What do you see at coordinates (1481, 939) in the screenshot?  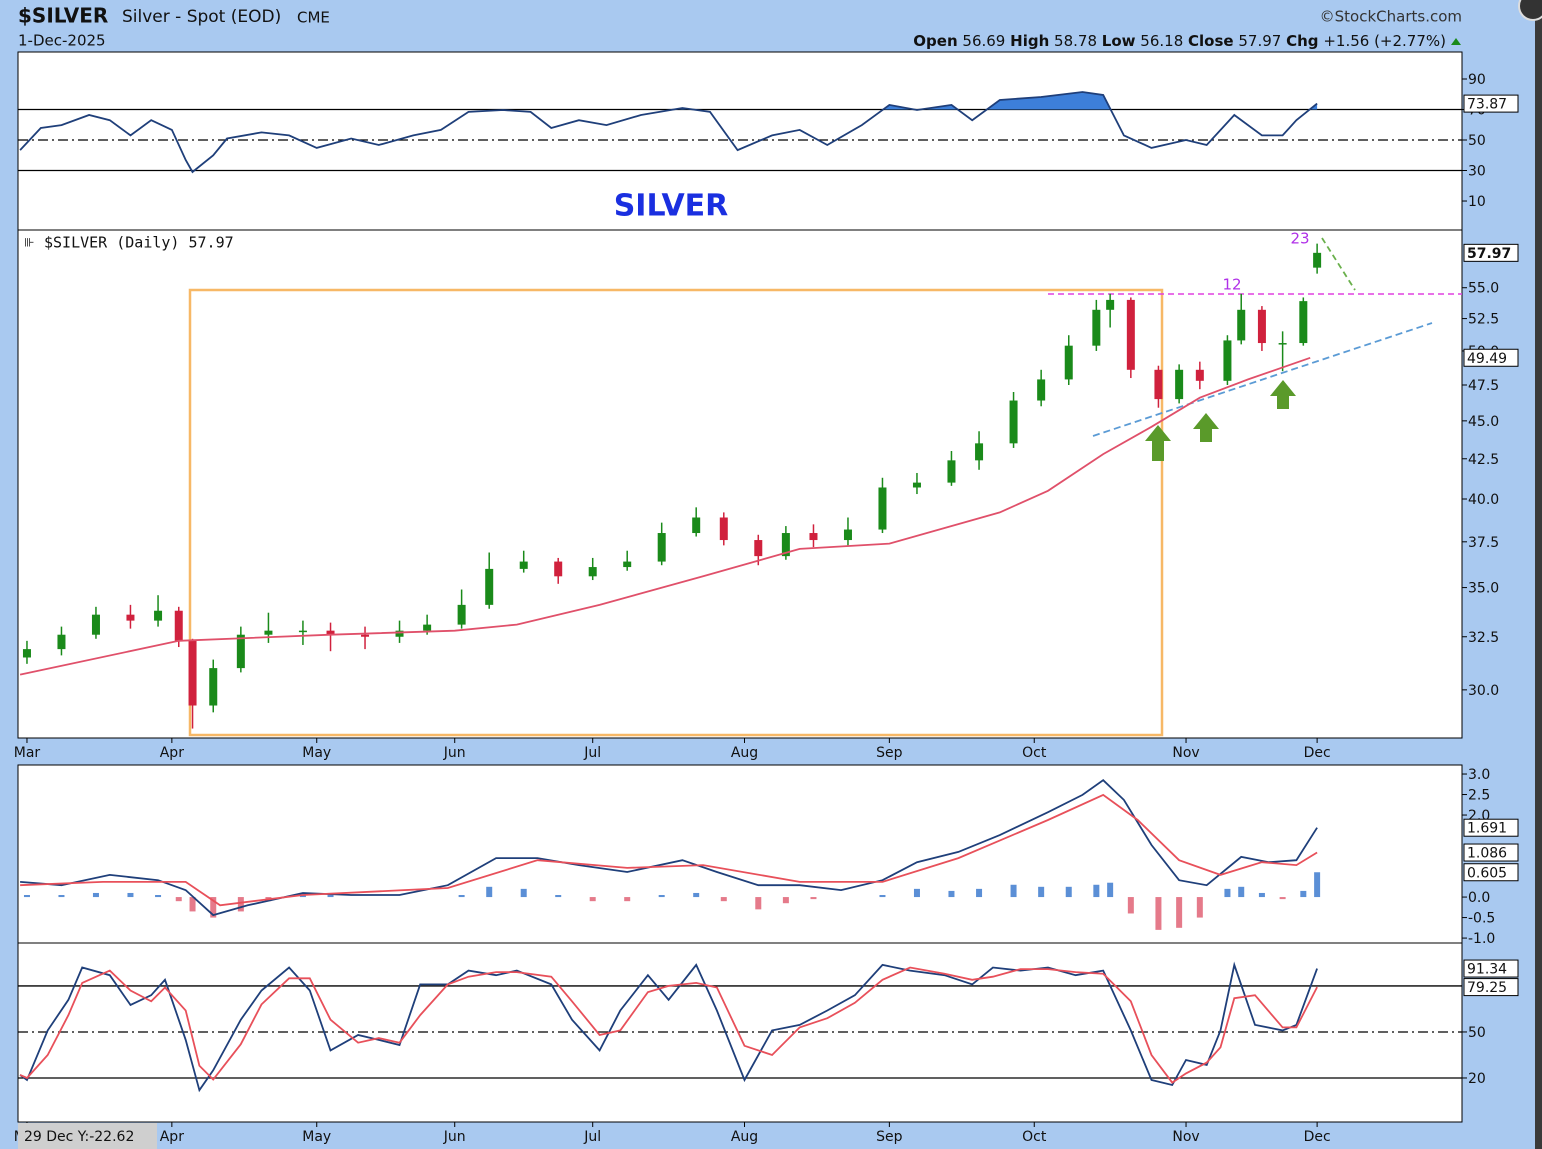 I see `y-tick-label: -1.0` at bounding box center [1481, 939].